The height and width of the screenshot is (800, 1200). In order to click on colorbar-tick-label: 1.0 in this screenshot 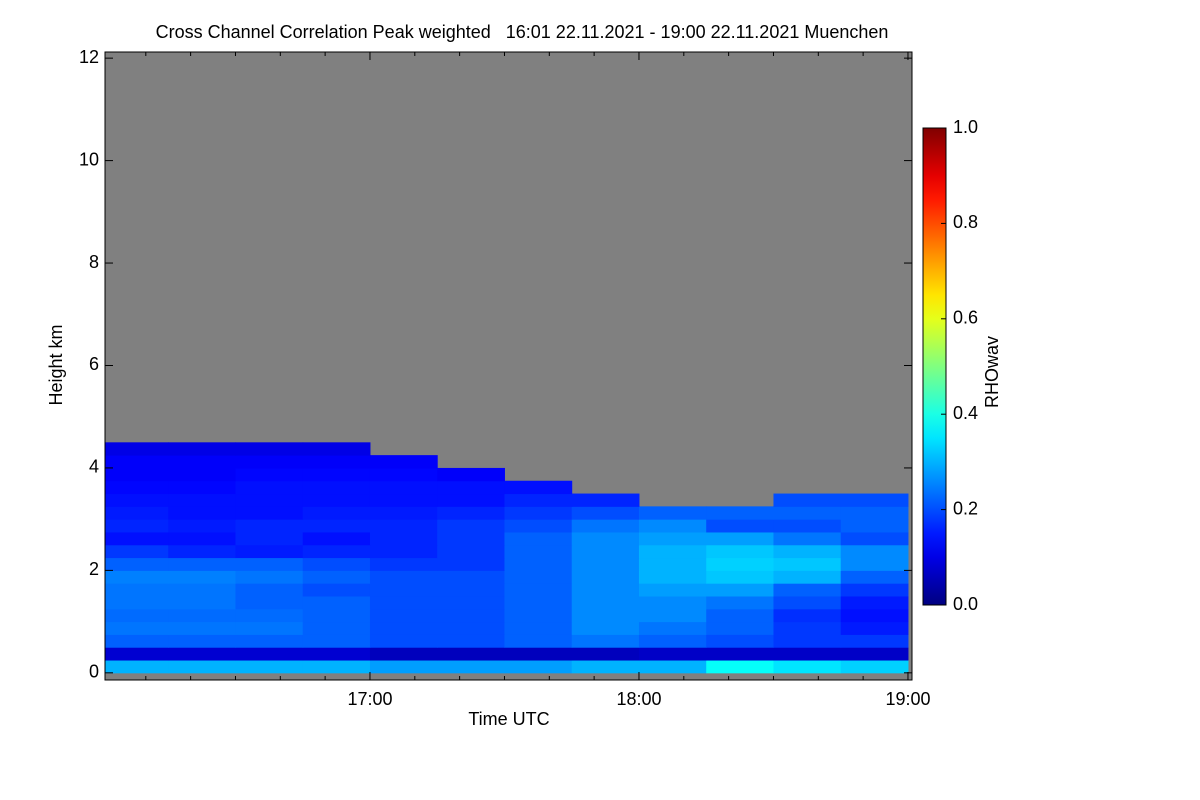, I will do `click(965, 127)`.